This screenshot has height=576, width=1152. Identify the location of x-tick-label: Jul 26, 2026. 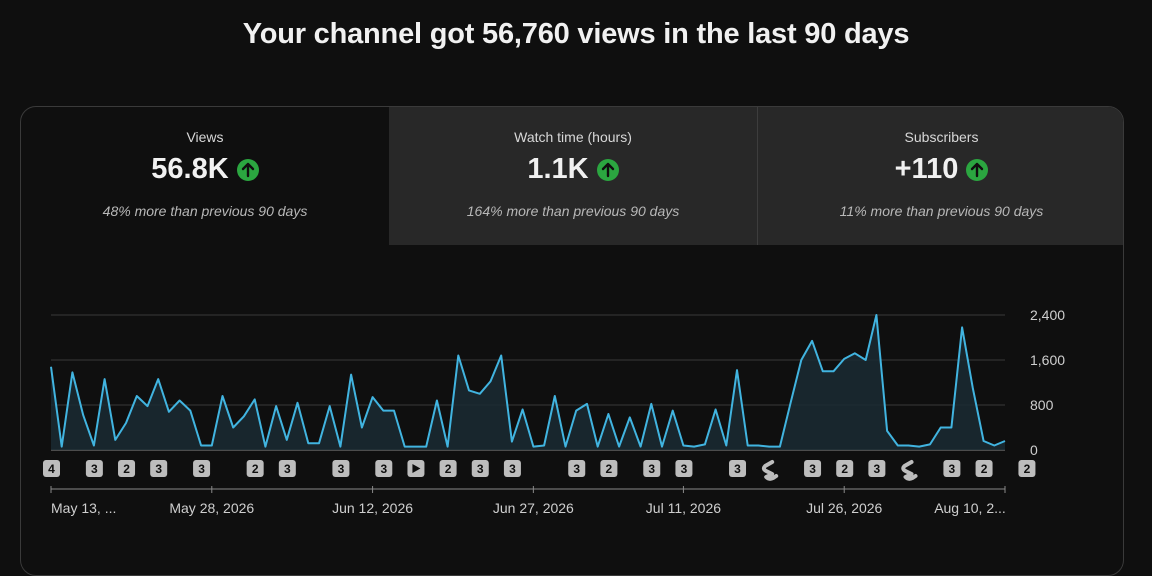
(844, 508).